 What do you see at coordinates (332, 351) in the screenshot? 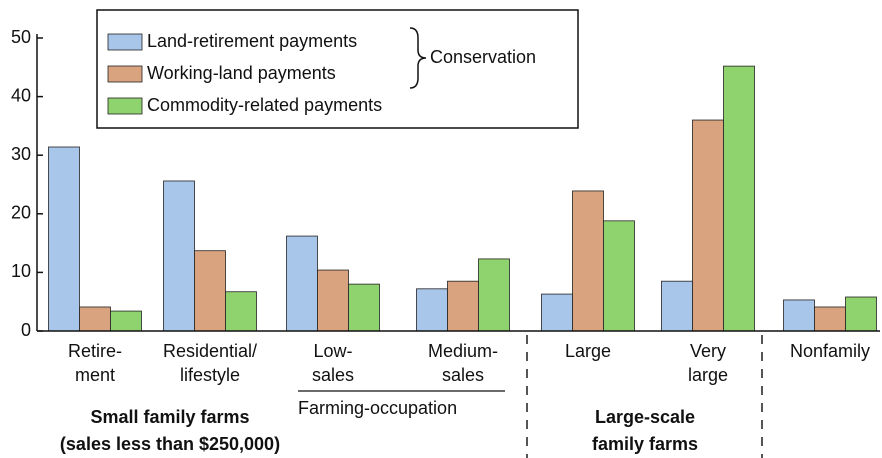
I see `x-tick-label: Low-` at bounding box center [332, 351].